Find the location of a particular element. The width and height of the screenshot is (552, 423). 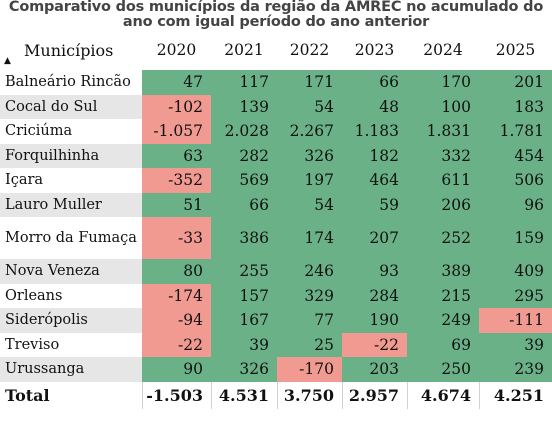

table-row: Orleans -174 157 329 284 215 295 is located at coordinates (276, 295).